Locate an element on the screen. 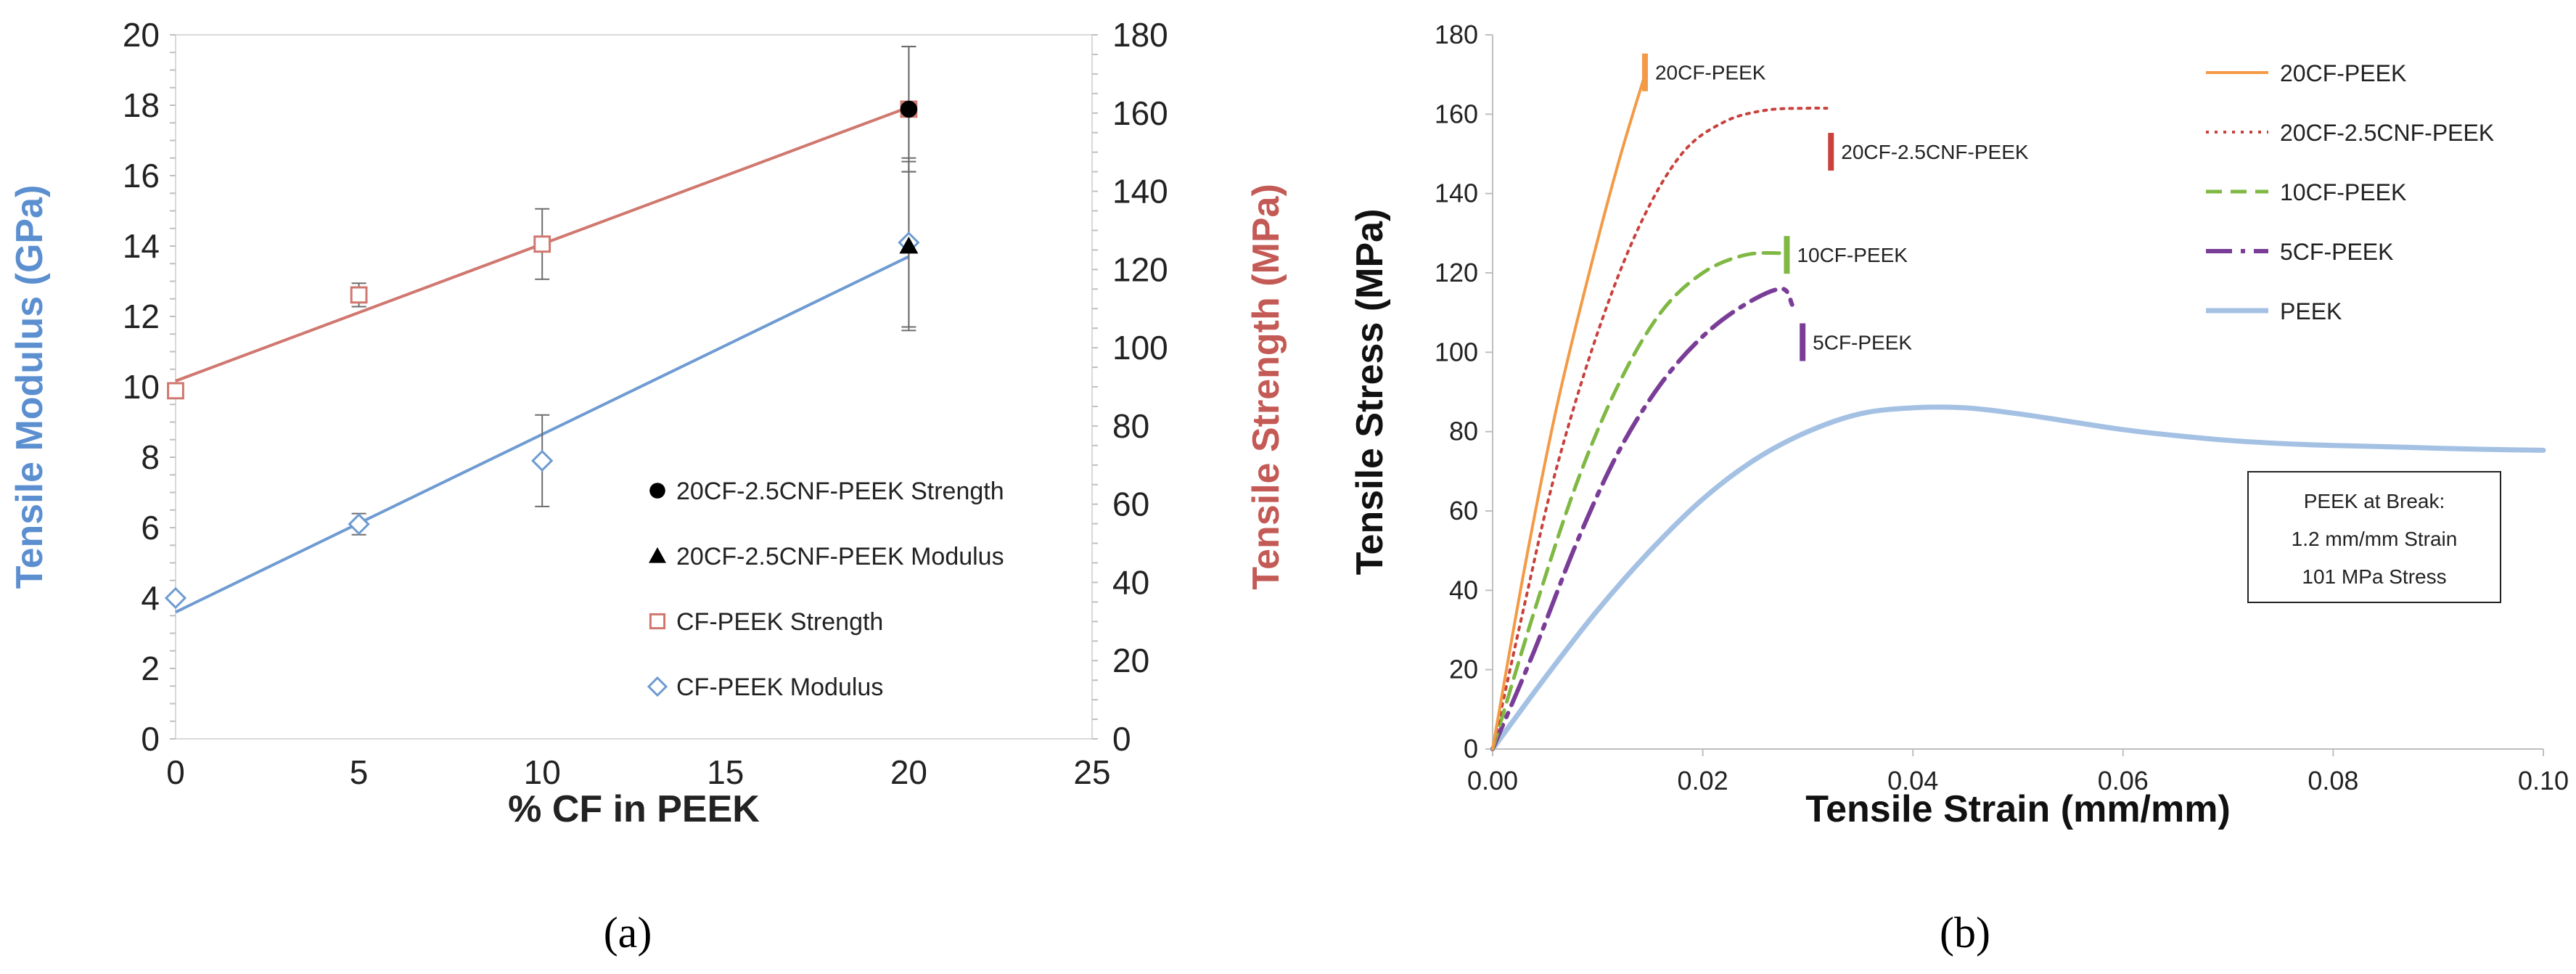  x-axis-title-a: % CF in PEEK is located at coordinates (634, 809).